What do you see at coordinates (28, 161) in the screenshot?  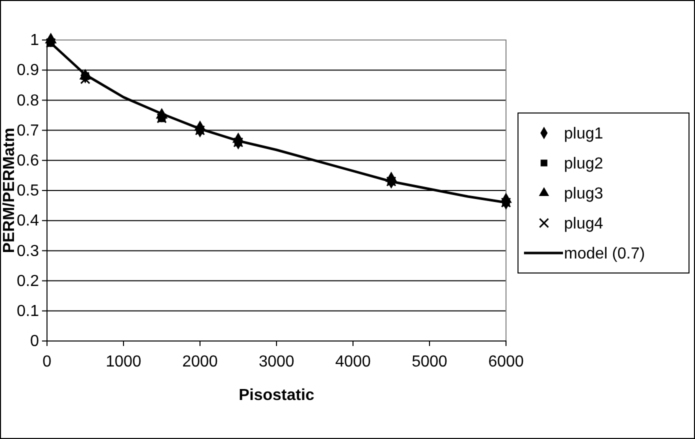 I see `y-tick-label: 0.6` at bounding box center [28, 161].